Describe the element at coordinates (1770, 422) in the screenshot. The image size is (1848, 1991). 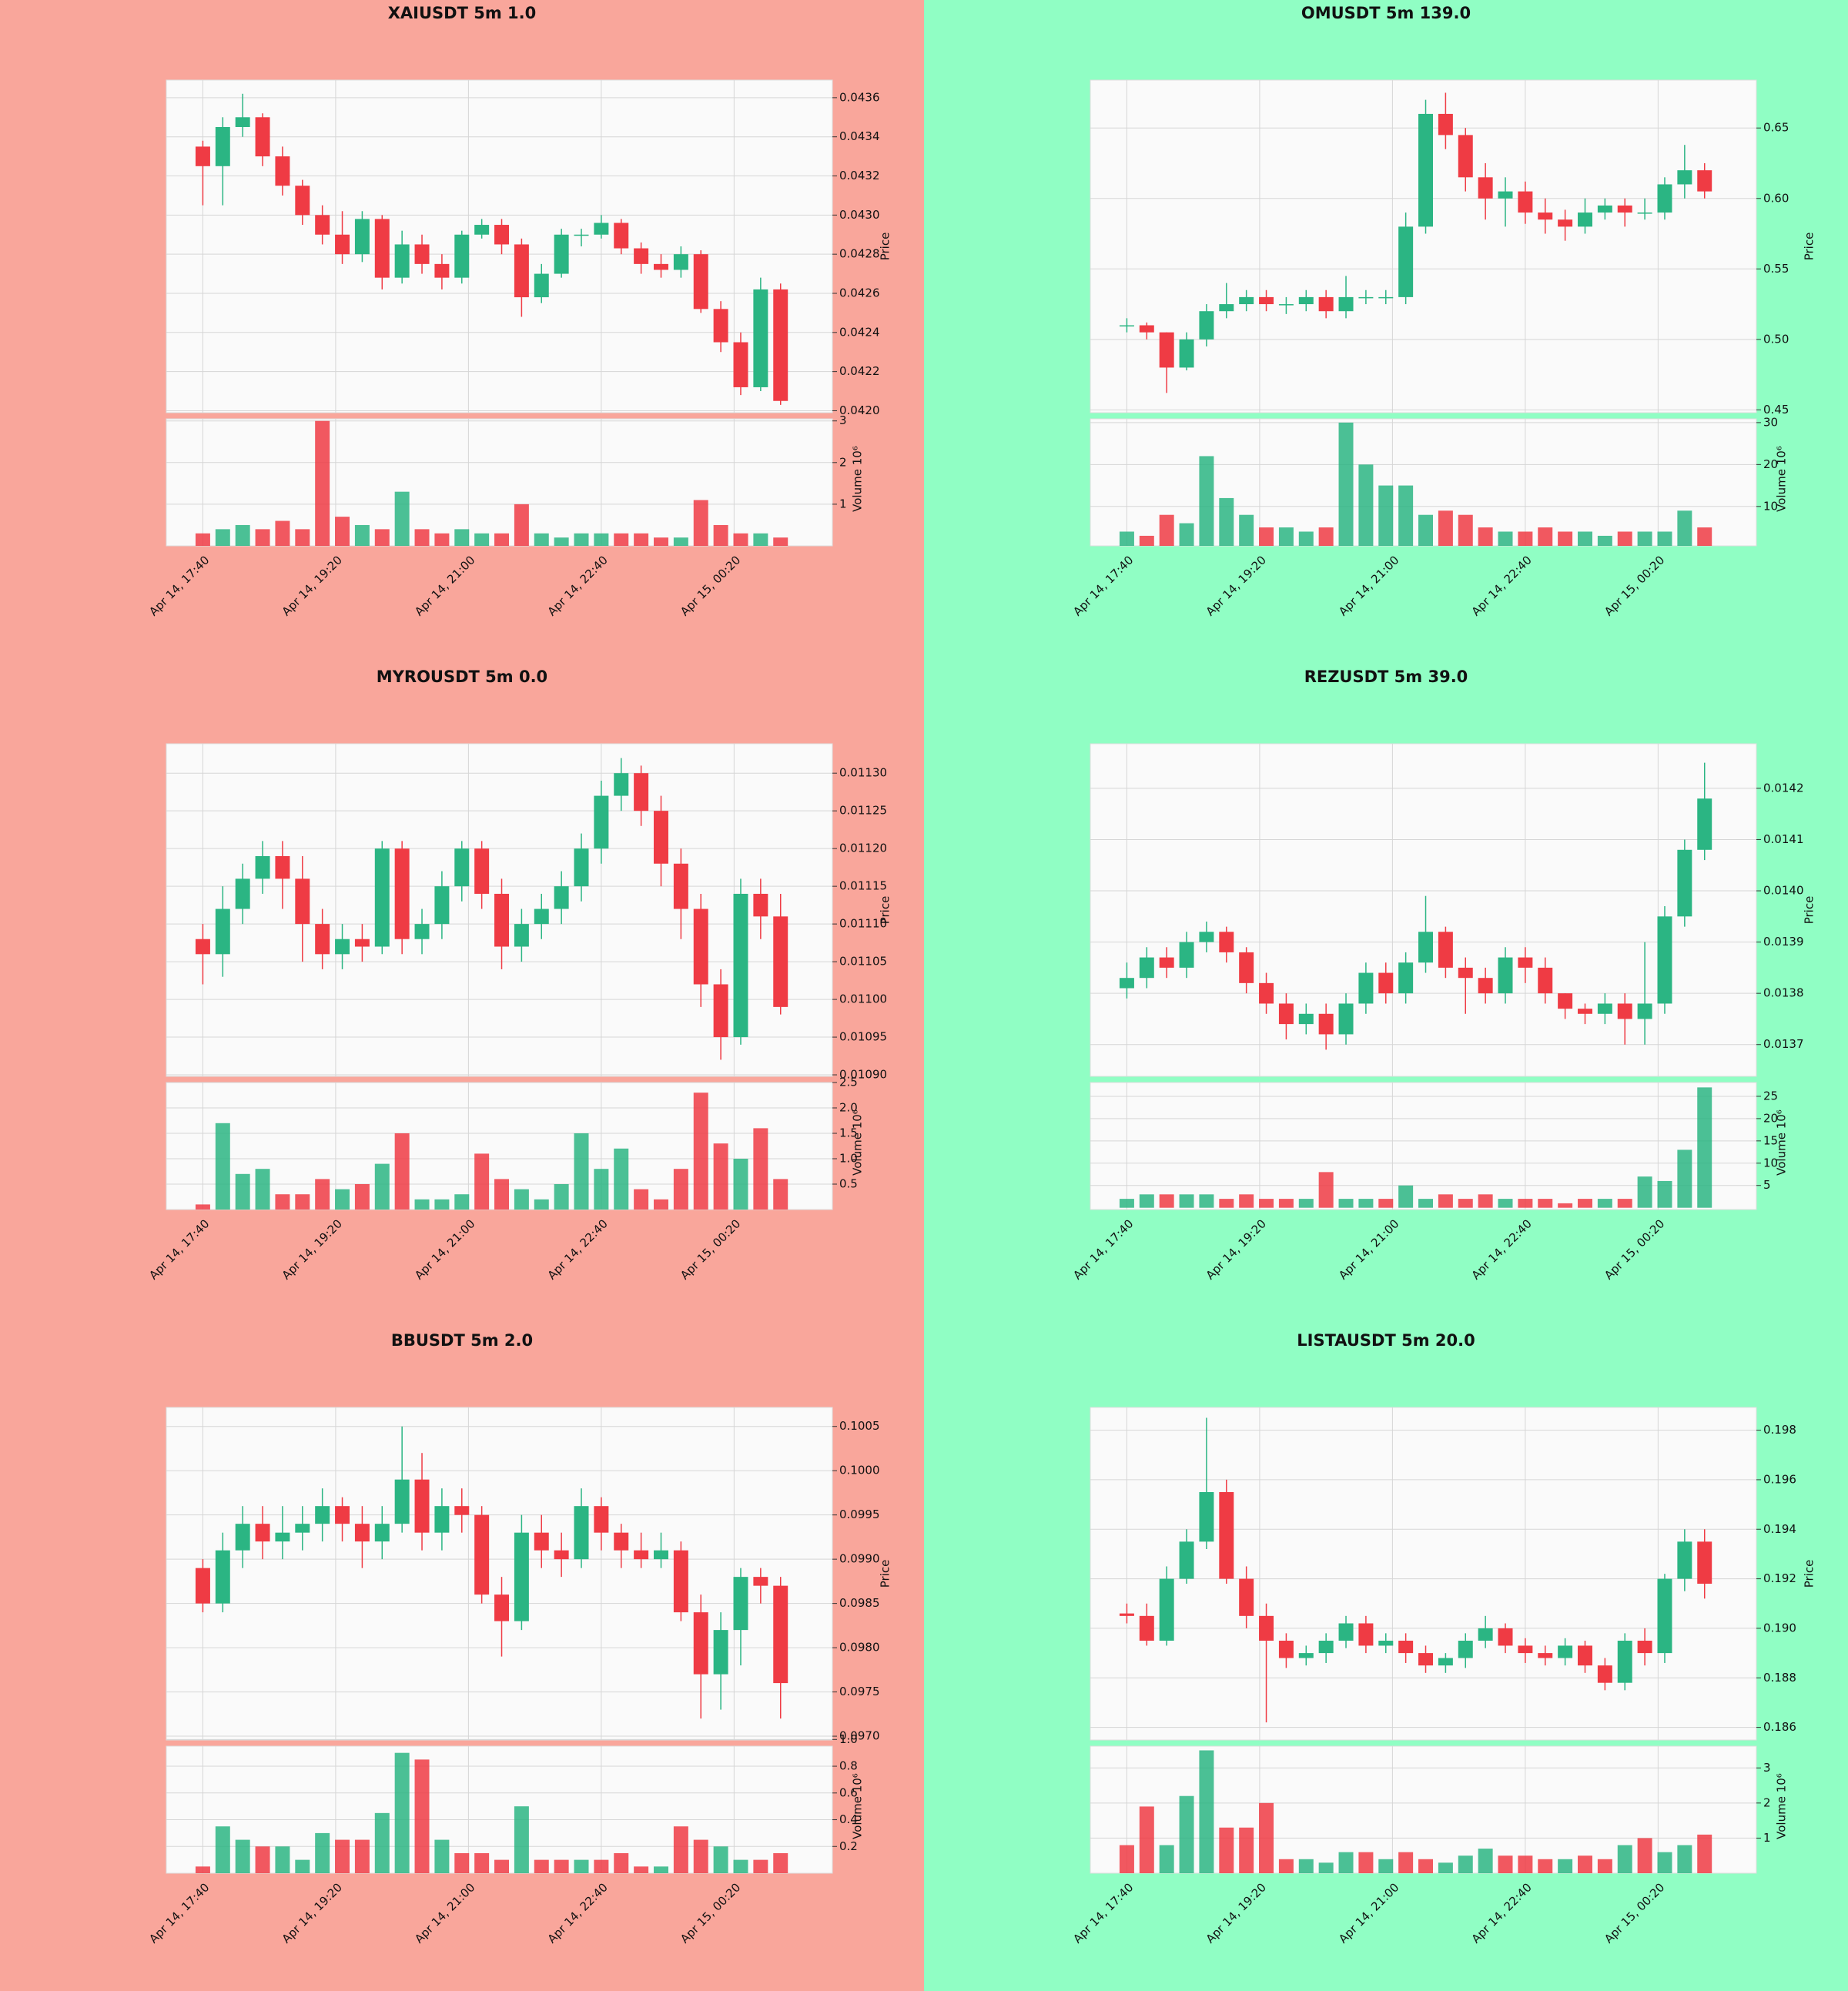
I see `volume-tick-label: 30` at that location.